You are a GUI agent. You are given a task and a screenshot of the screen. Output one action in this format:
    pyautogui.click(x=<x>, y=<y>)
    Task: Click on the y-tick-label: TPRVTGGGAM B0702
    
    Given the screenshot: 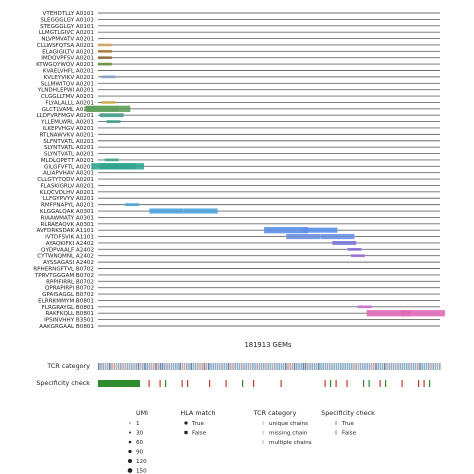 What is the action you would take?
    pyautogui.click(x=64, y=276)
    